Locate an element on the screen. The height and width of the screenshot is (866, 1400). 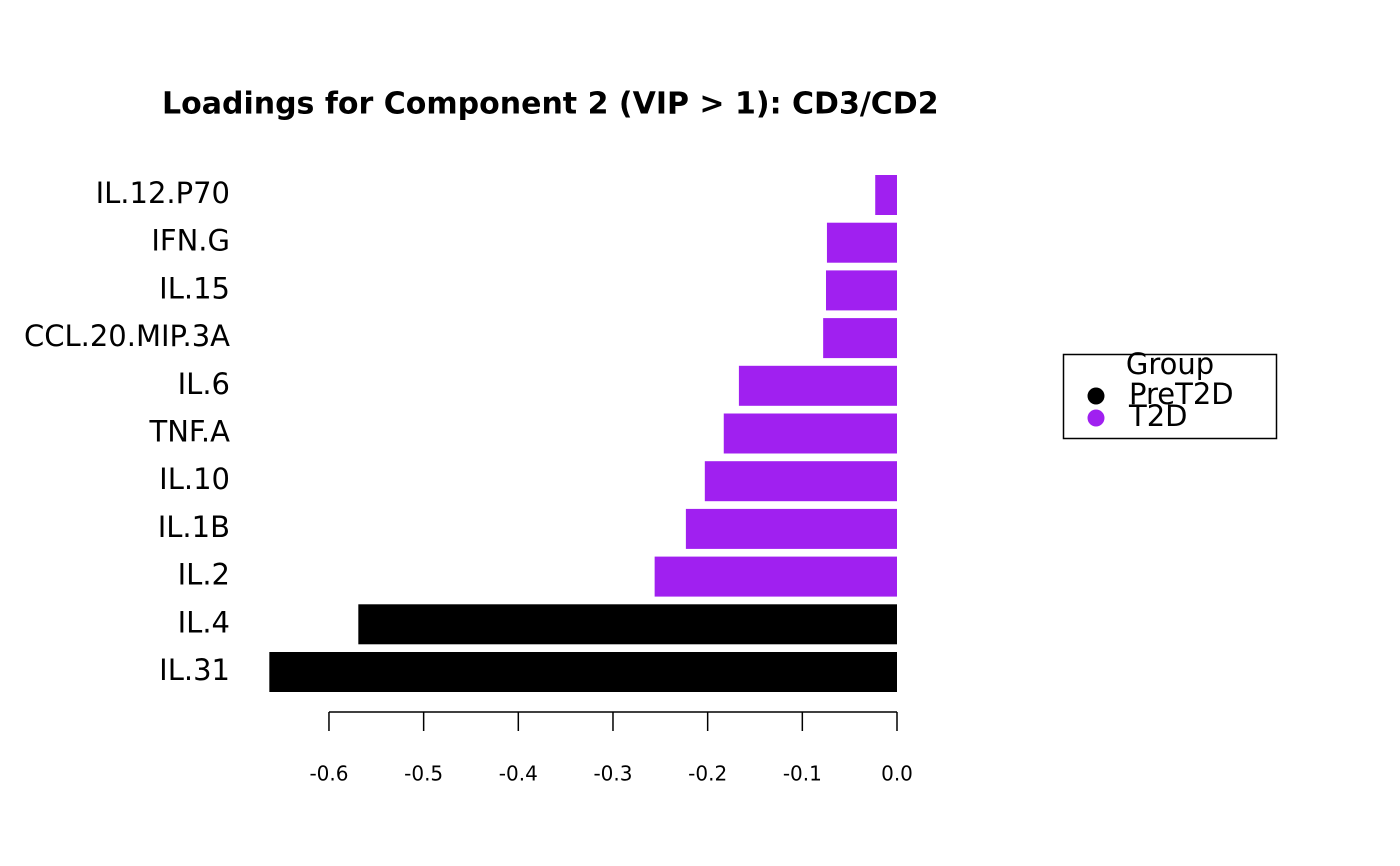
x-tick-label: -0.3 is located at coordinates (612, 774).